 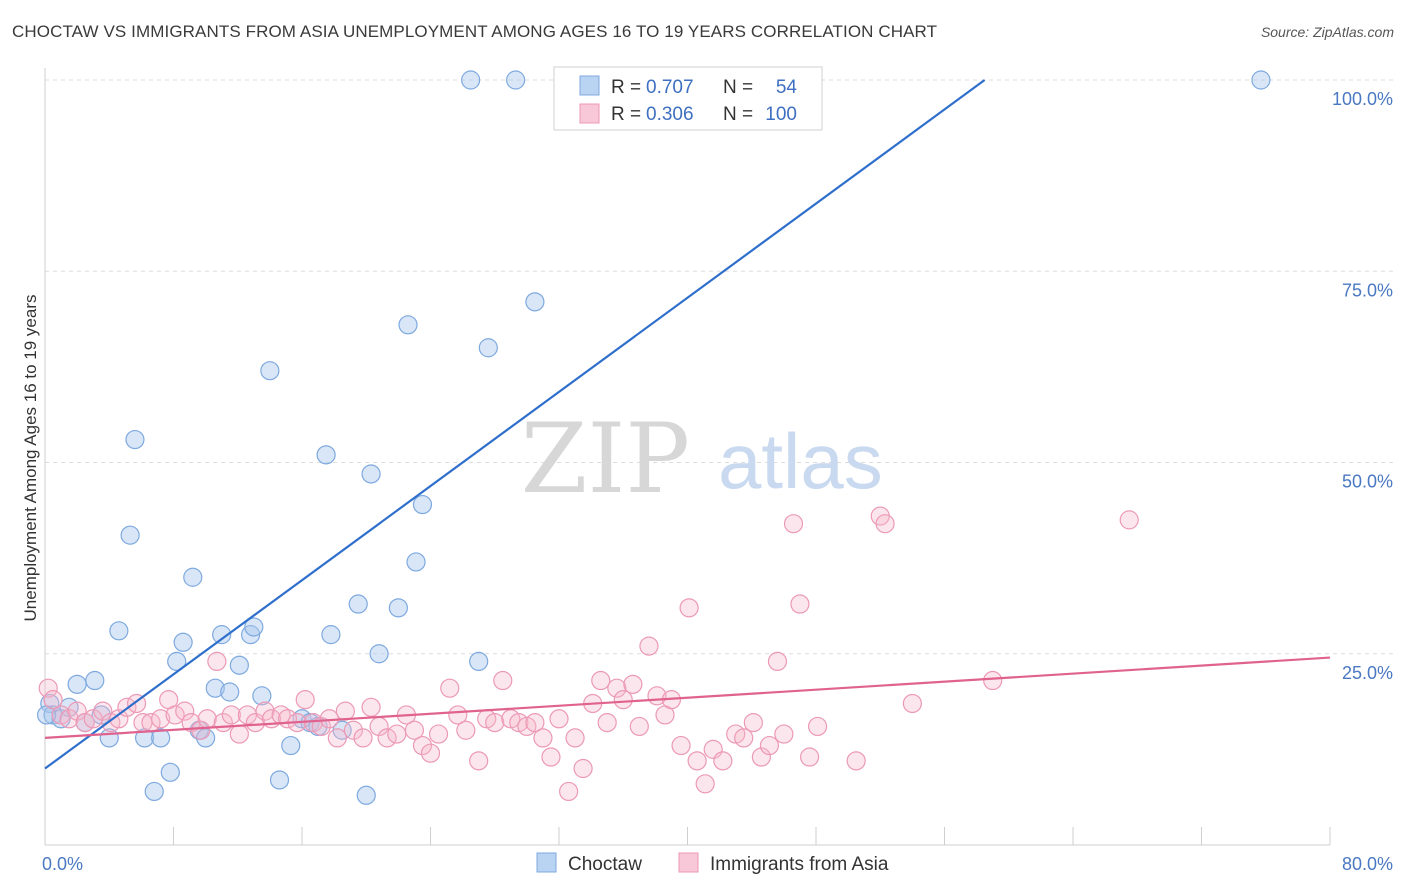 What do you see at coordinates (1327, 32) in the screenshot?
I see `source-credit: Source: ZipAtlas.com` at bounding box center [1327, 32].